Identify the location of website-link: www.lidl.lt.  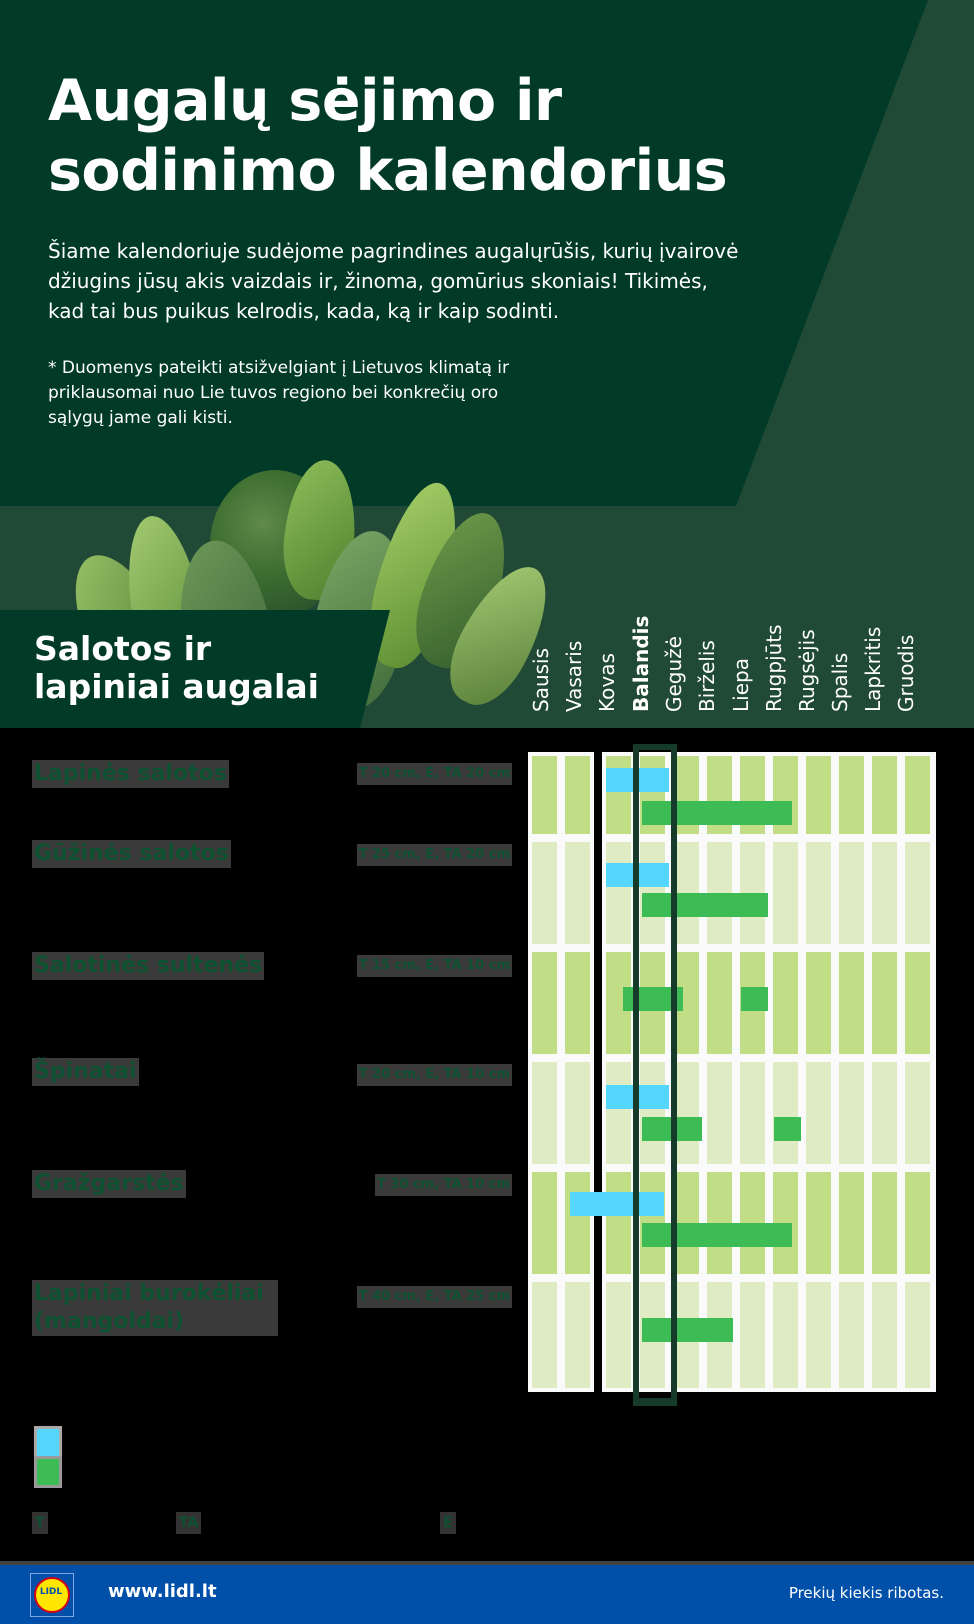
(162, 1591).